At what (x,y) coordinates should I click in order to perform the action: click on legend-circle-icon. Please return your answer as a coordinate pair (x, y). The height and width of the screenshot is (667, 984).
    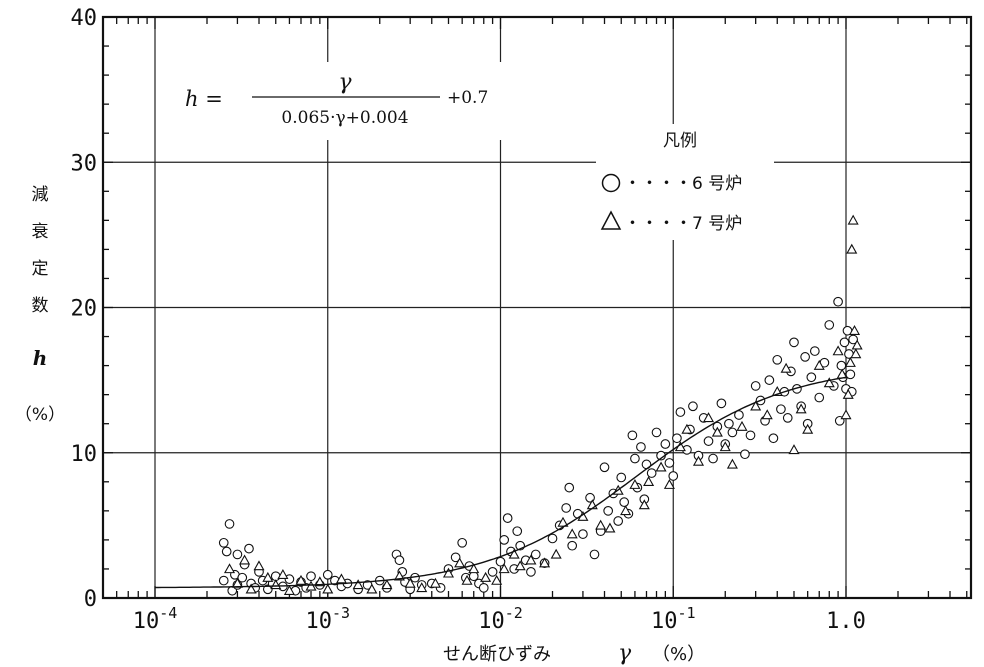
    Looking at the image, I should click on (611, 183).